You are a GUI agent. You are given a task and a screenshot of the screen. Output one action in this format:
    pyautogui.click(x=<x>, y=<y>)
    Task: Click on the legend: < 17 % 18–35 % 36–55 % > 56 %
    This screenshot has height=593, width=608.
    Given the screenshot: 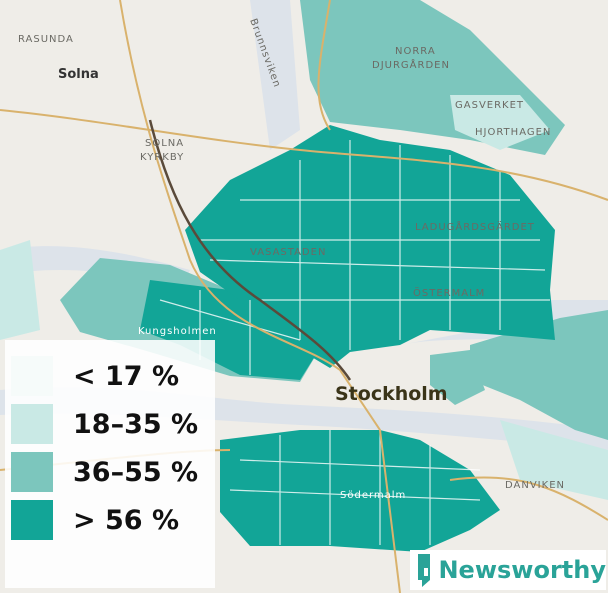 What is the action you would take?
    pyautogui.click(x=110, y=464)
    